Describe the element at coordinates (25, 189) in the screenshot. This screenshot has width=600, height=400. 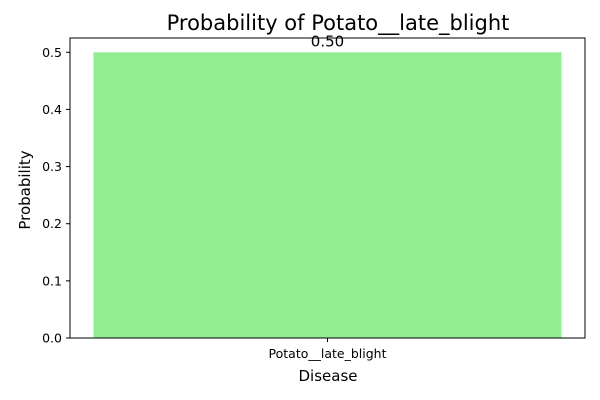
I see `y-axis-label: Probability` at that location.